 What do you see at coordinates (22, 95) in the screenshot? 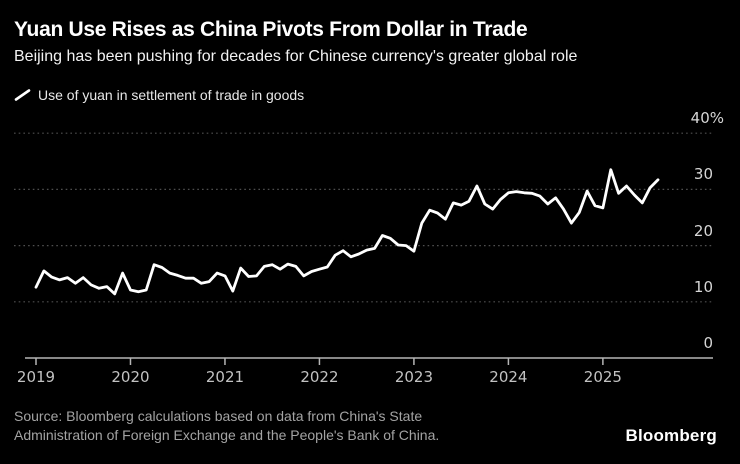
I see `line-sample-icon` at bounding box center [22, 95].